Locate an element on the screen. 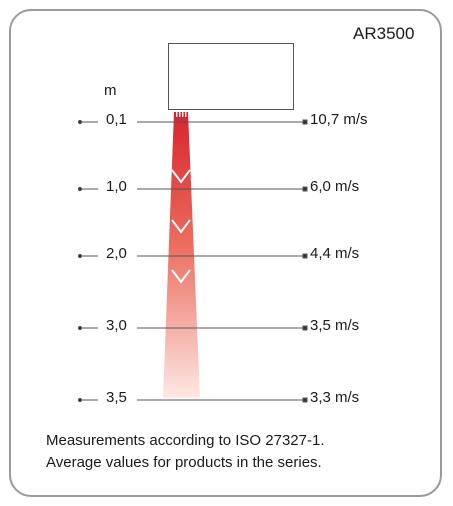 The image size is (453, 506). flow-chevrons is located at coordinates (181, 226).